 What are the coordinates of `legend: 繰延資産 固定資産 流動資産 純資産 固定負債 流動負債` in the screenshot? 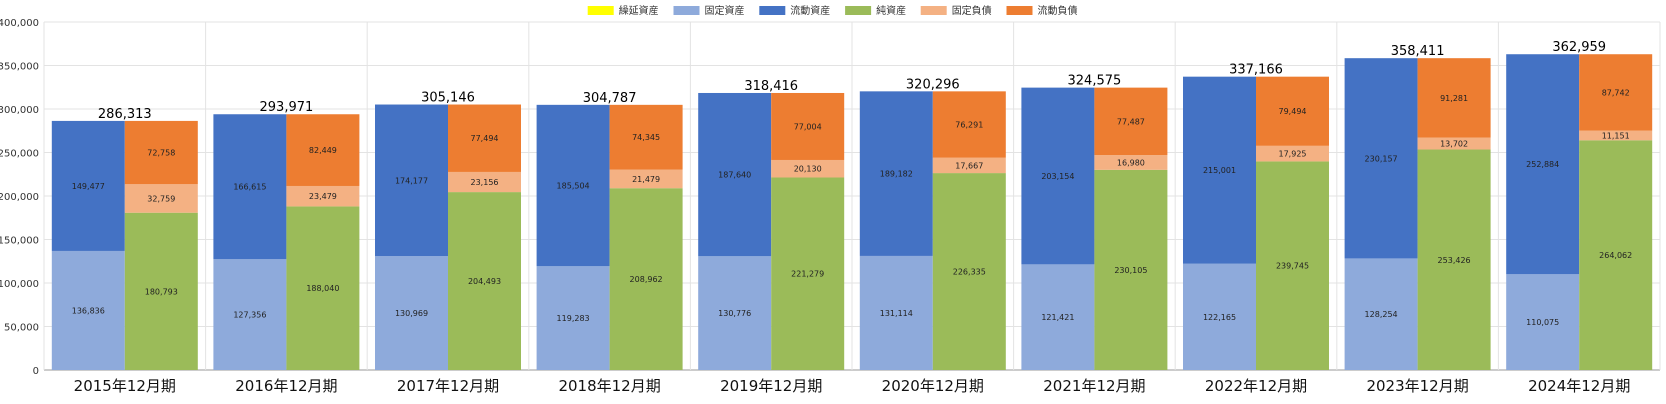 It's located at (832, 10).